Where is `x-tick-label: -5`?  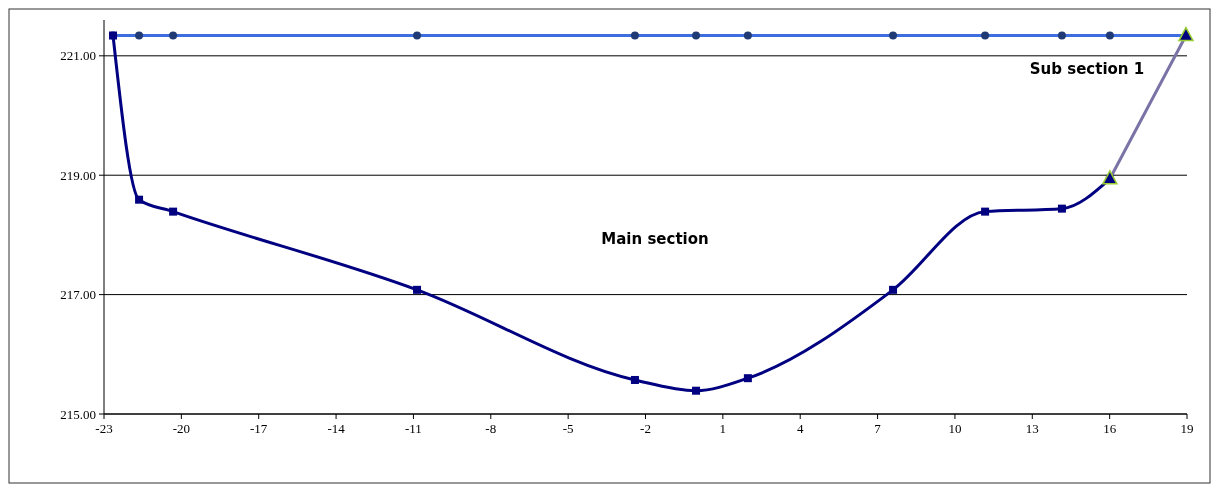
x-tick-label: -5 is located at coordinates (568, 428).